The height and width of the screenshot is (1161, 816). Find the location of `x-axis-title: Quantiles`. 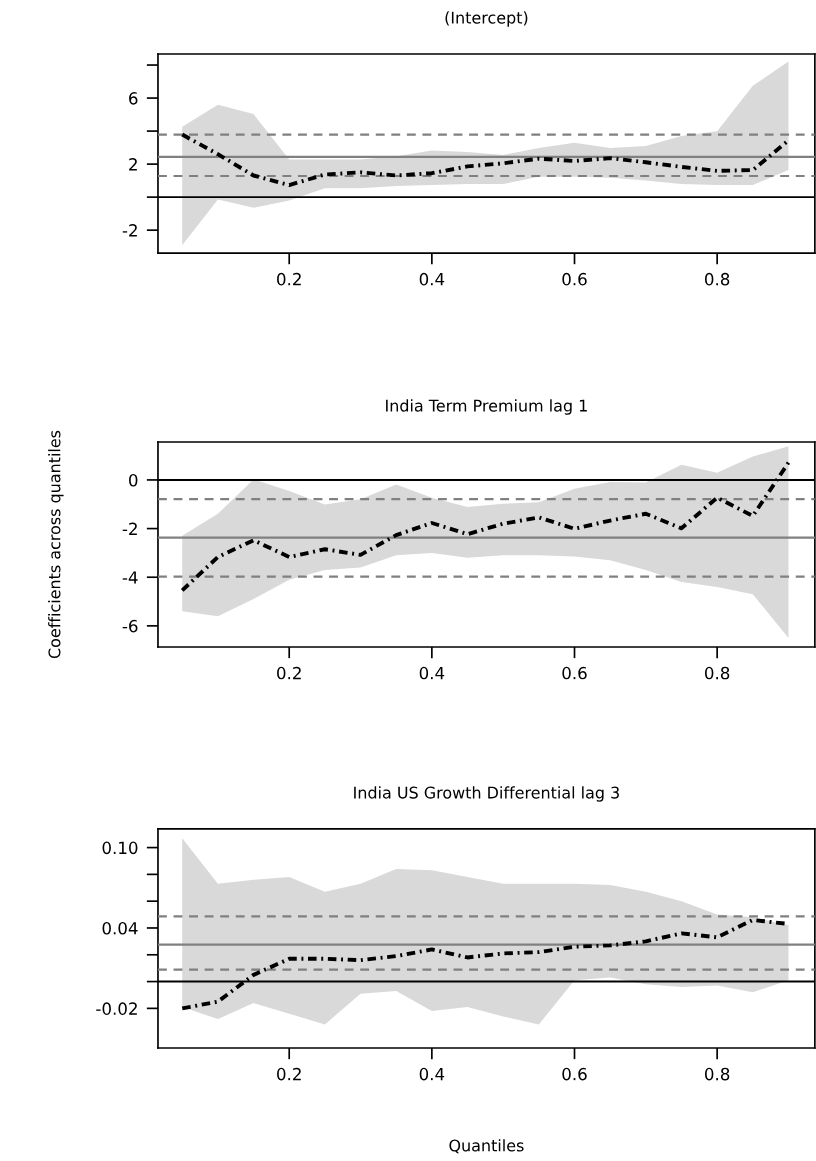

x-axis-title: Quantiles is located at coordinates (486, 1146).